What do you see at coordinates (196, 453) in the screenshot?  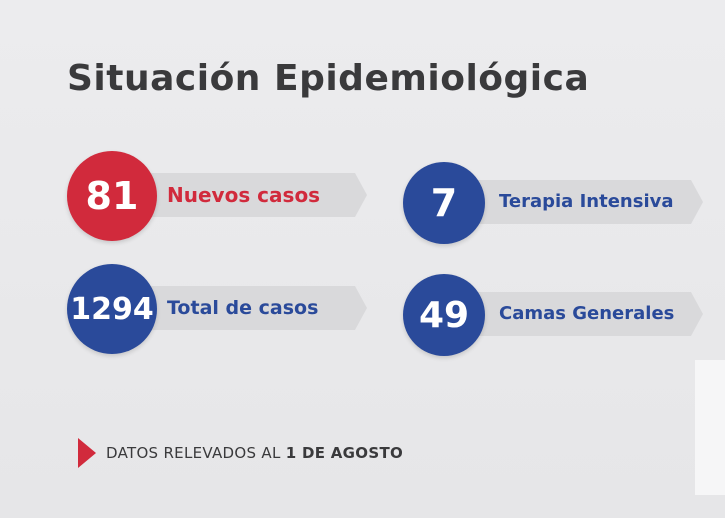 I see `footer-prefix: DATOS RELEVADOS AL` at bounding box center [196, 453].